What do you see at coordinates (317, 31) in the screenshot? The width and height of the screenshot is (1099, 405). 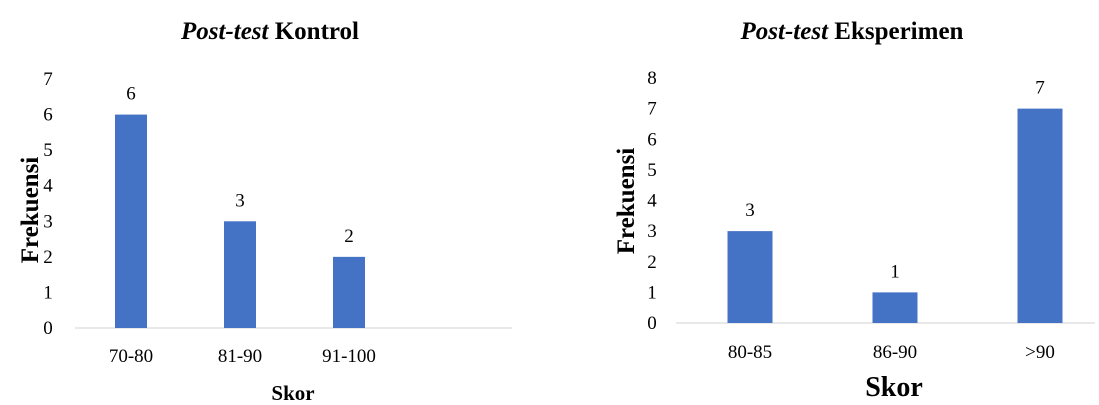 I see `chart-title-rest: Kontrol` at bounding box center [317, 31].